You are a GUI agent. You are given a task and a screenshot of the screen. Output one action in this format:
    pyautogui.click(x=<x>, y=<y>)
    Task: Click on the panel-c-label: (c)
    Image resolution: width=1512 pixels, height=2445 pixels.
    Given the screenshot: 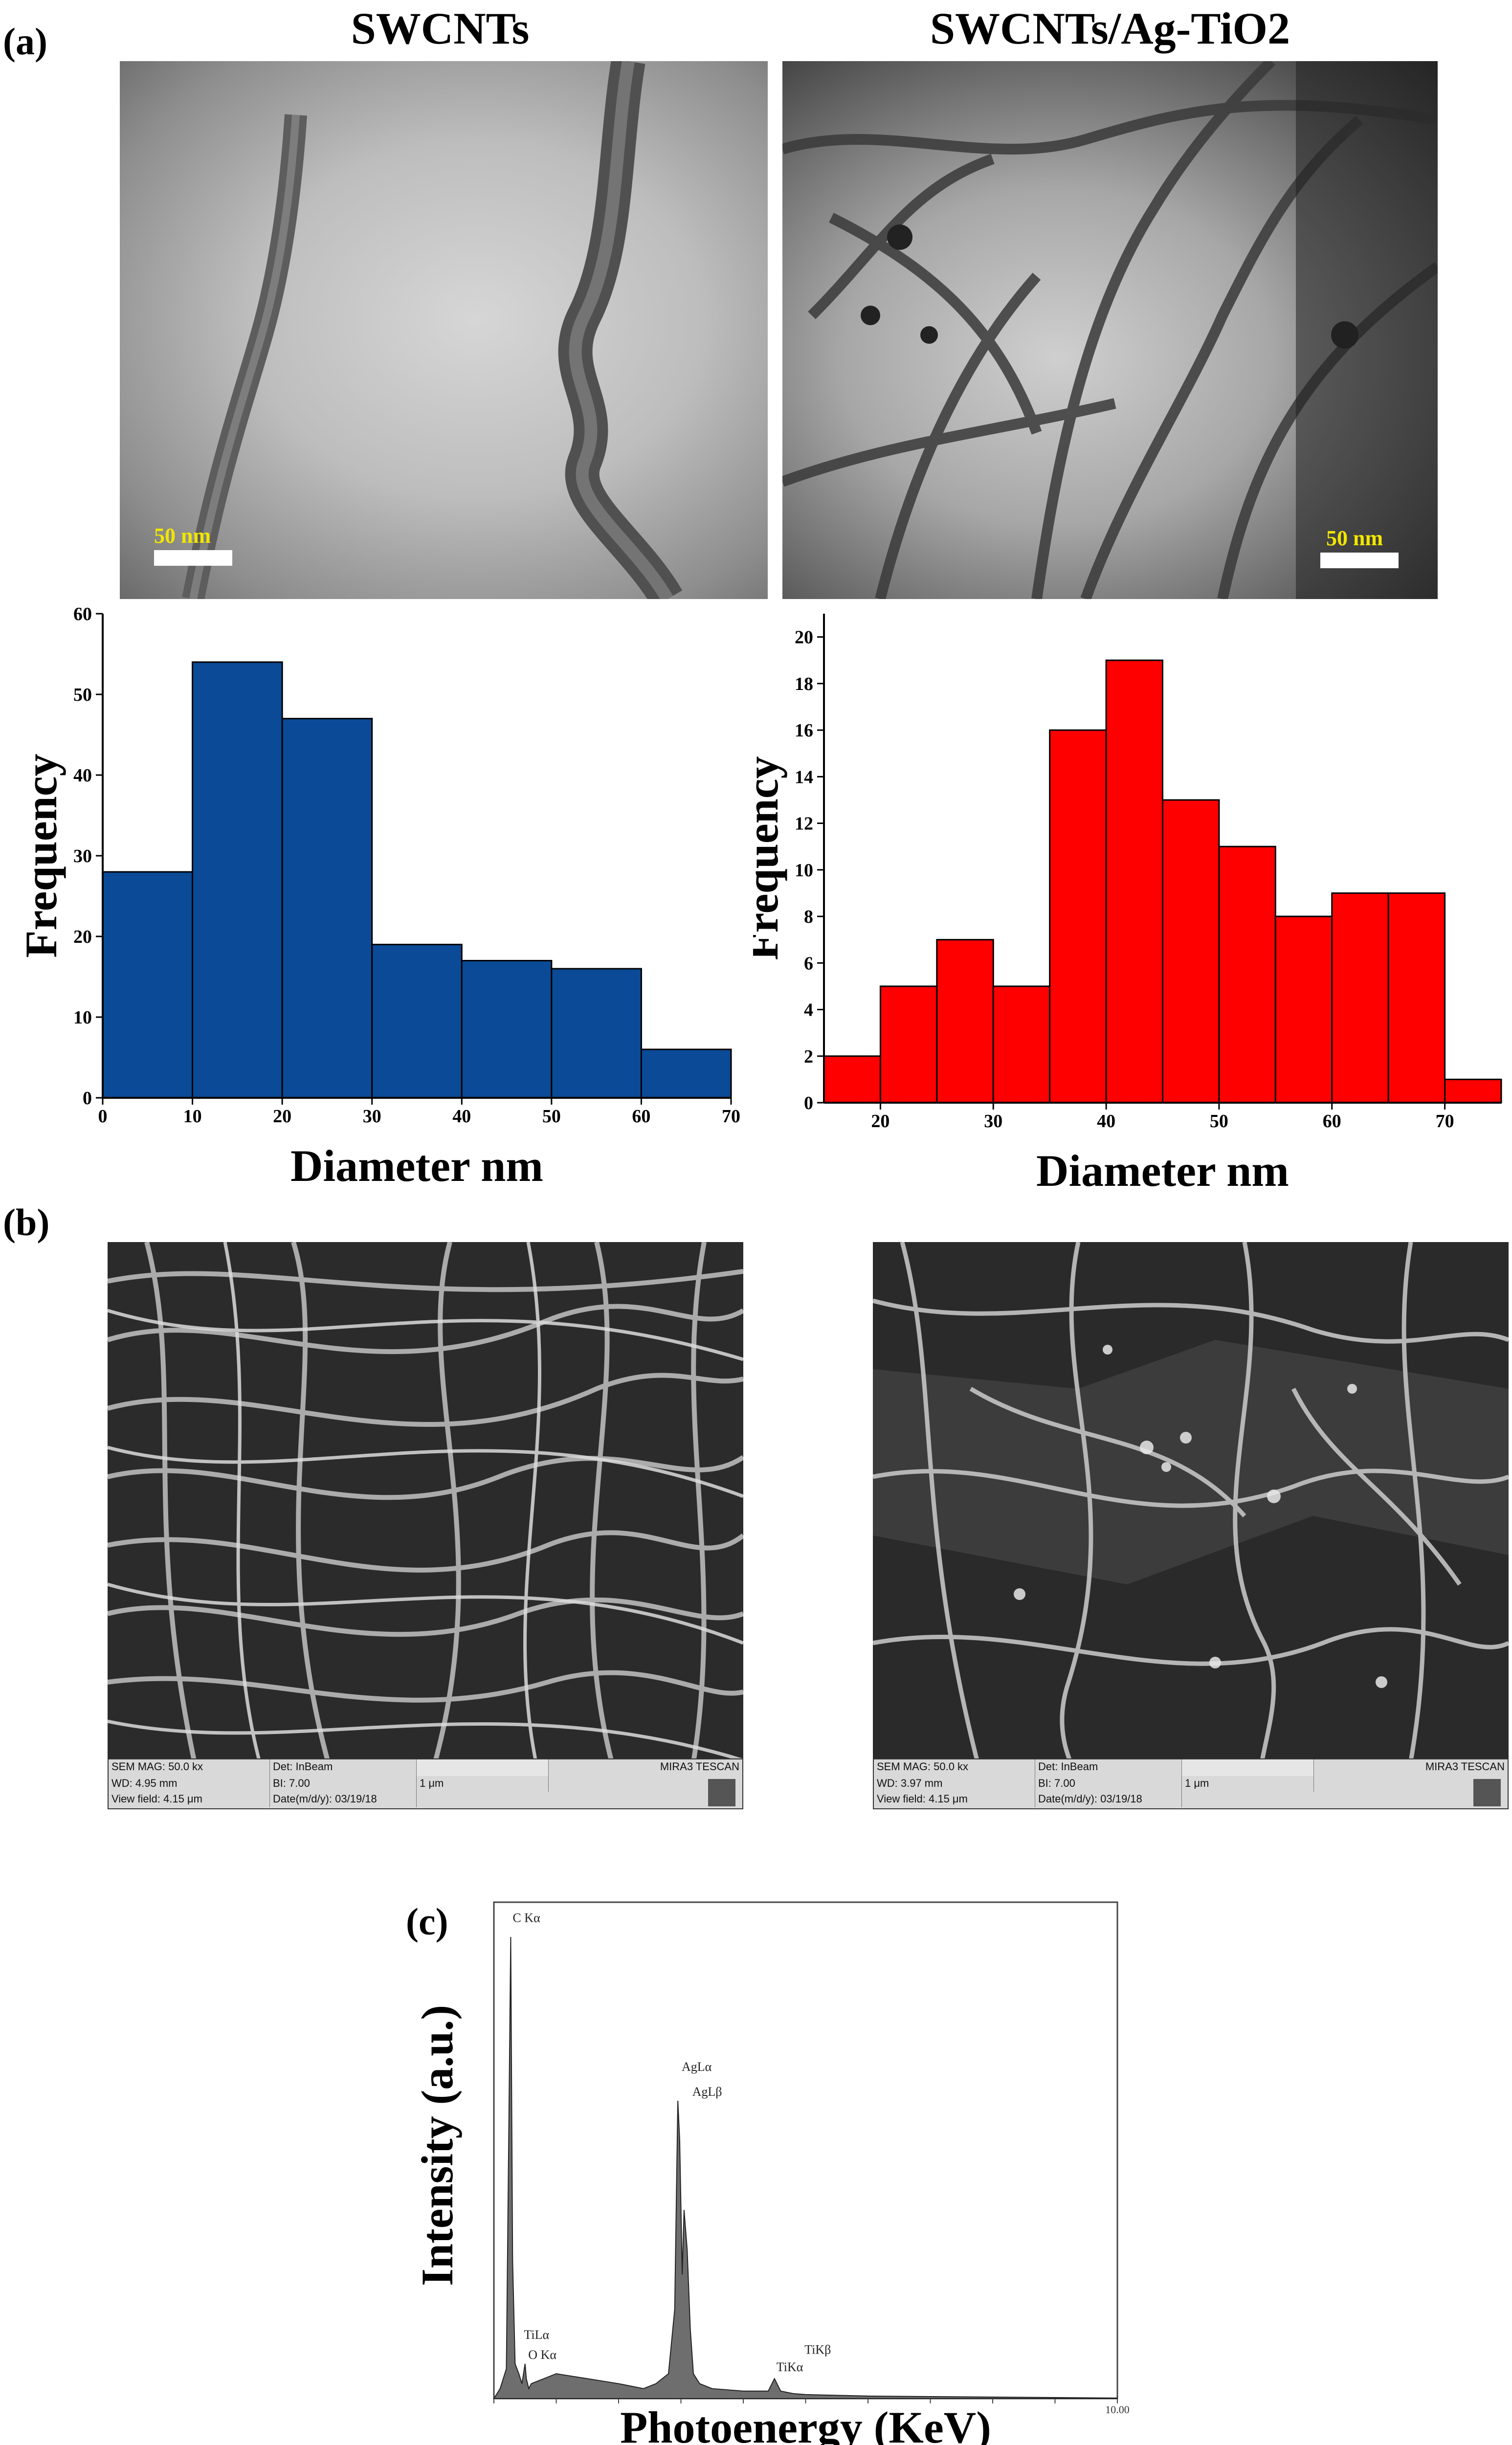 What is the action you would take?
    pyautogui.click(x=427, y=1921)
    